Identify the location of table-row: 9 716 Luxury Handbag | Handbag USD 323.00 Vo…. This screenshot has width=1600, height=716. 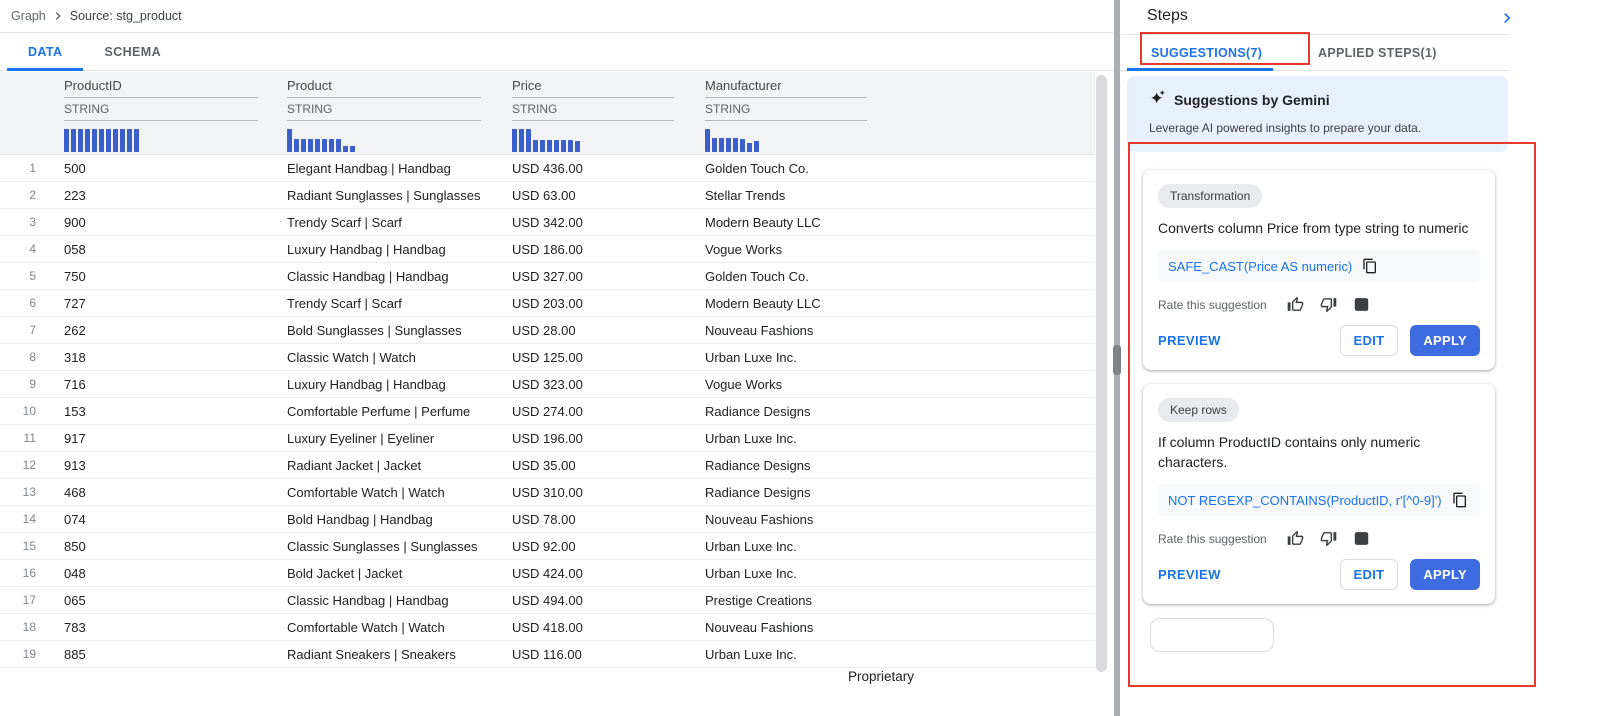
(547, 384).